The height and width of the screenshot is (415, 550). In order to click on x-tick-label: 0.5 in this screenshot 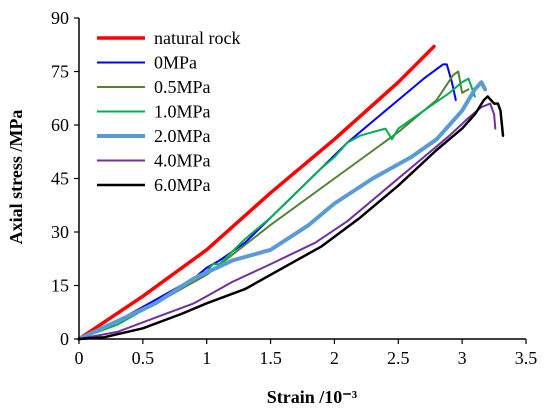, I will do `click(143, 358)`.